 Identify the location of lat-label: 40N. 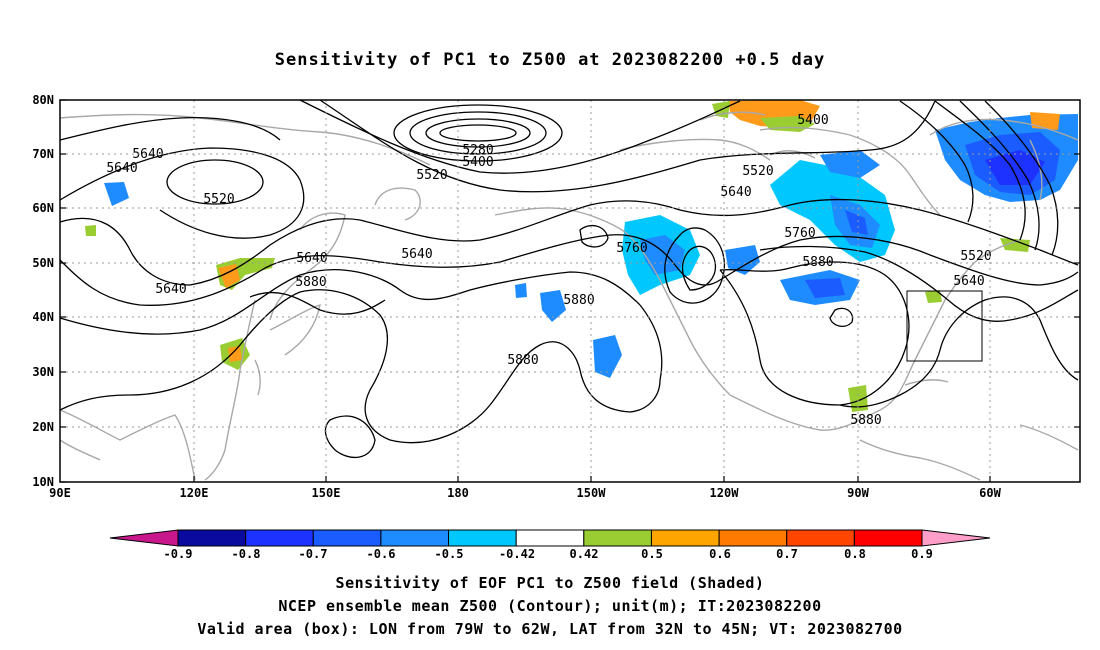
(43, 317).